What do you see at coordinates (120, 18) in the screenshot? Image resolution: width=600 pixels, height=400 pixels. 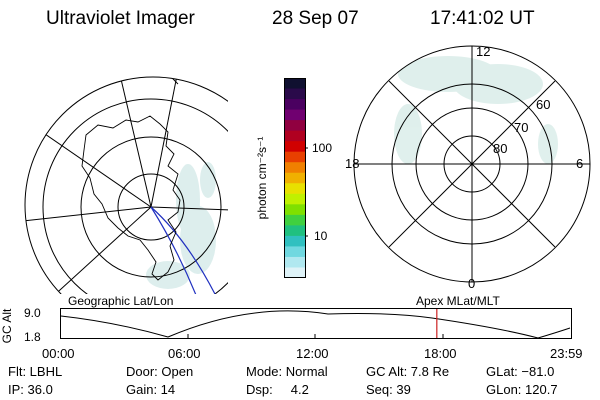 I see `instrument-title: Ultraviolet Imager` at bounding box center [120, 18].